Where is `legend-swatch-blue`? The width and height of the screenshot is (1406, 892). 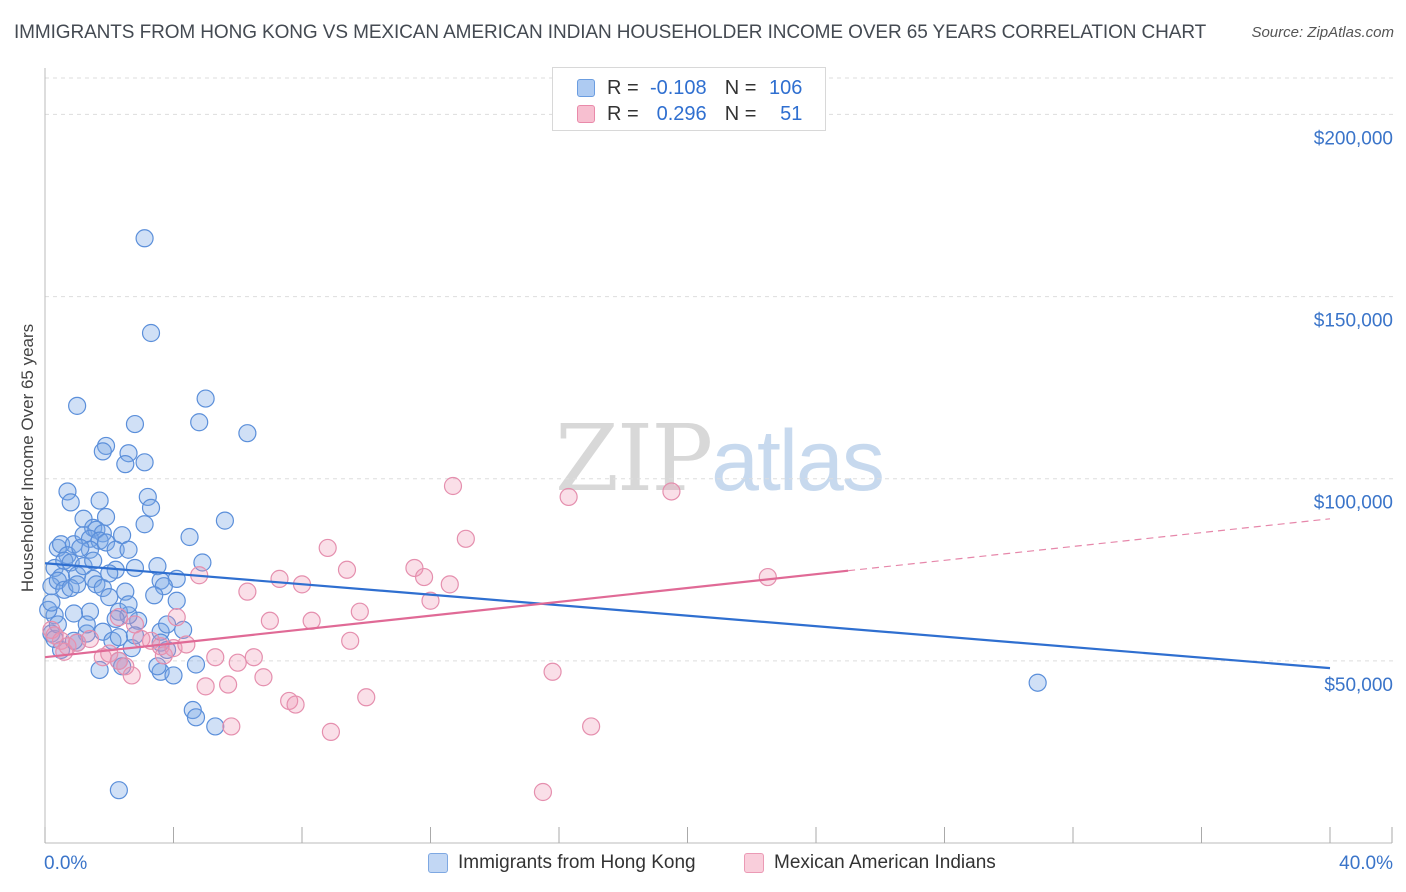 legend-swatch-blue is located at coordinates (586, 88).